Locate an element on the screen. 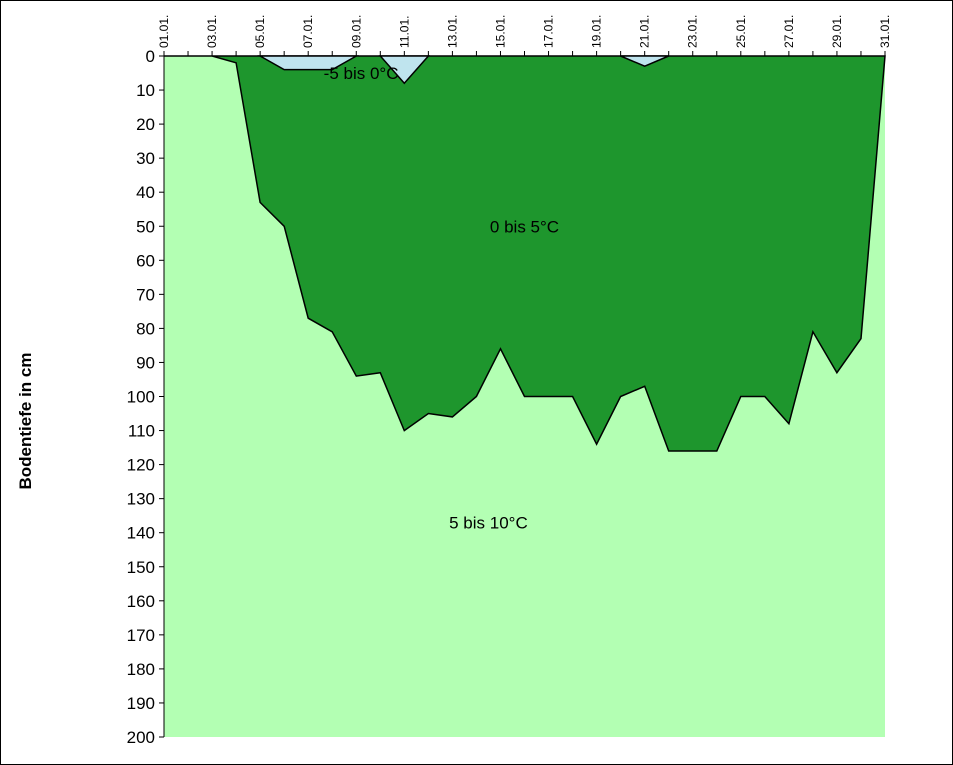 The image size is (953, 765). y-tick-label: 20 is located at coordinates (145, 124).